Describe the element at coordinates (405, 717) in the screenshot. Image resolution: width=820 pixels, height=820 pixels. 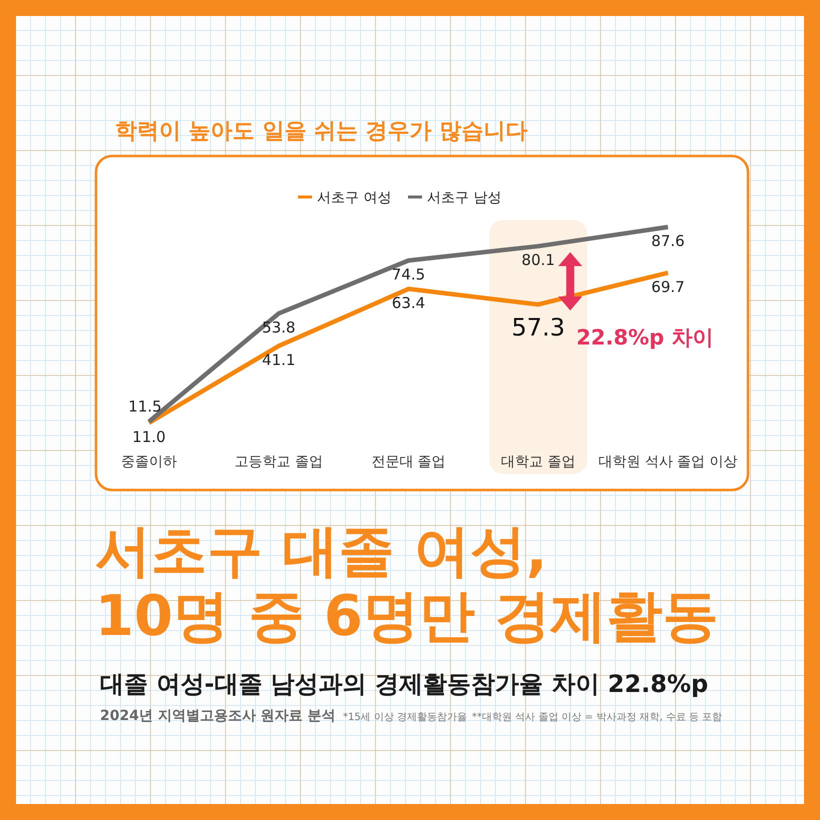
I see `text: *15세 이상 경제활동참가율` at that location.